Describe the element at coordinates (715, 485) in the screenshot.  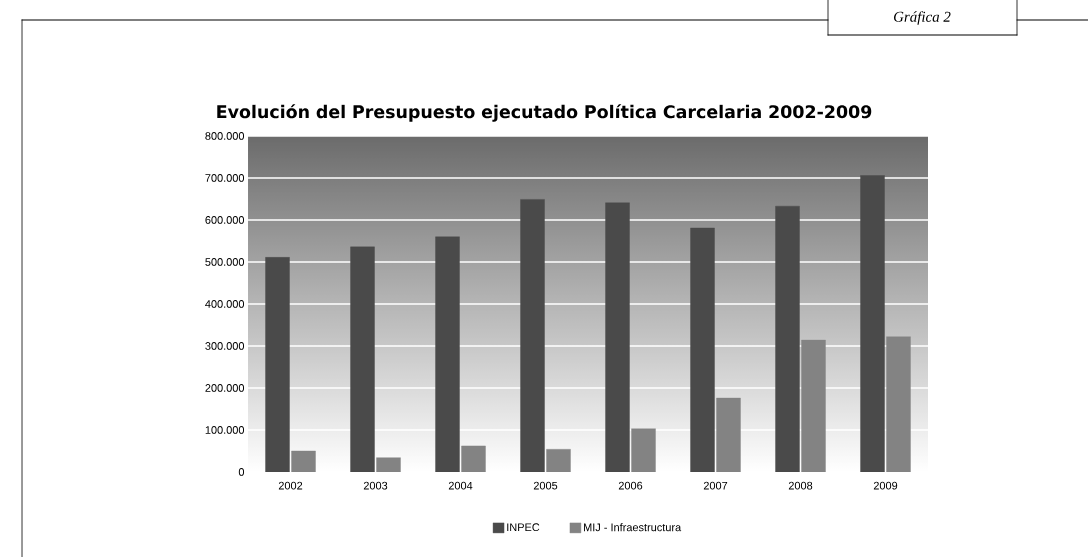
I see `x-tick-label: 2007` at that location.